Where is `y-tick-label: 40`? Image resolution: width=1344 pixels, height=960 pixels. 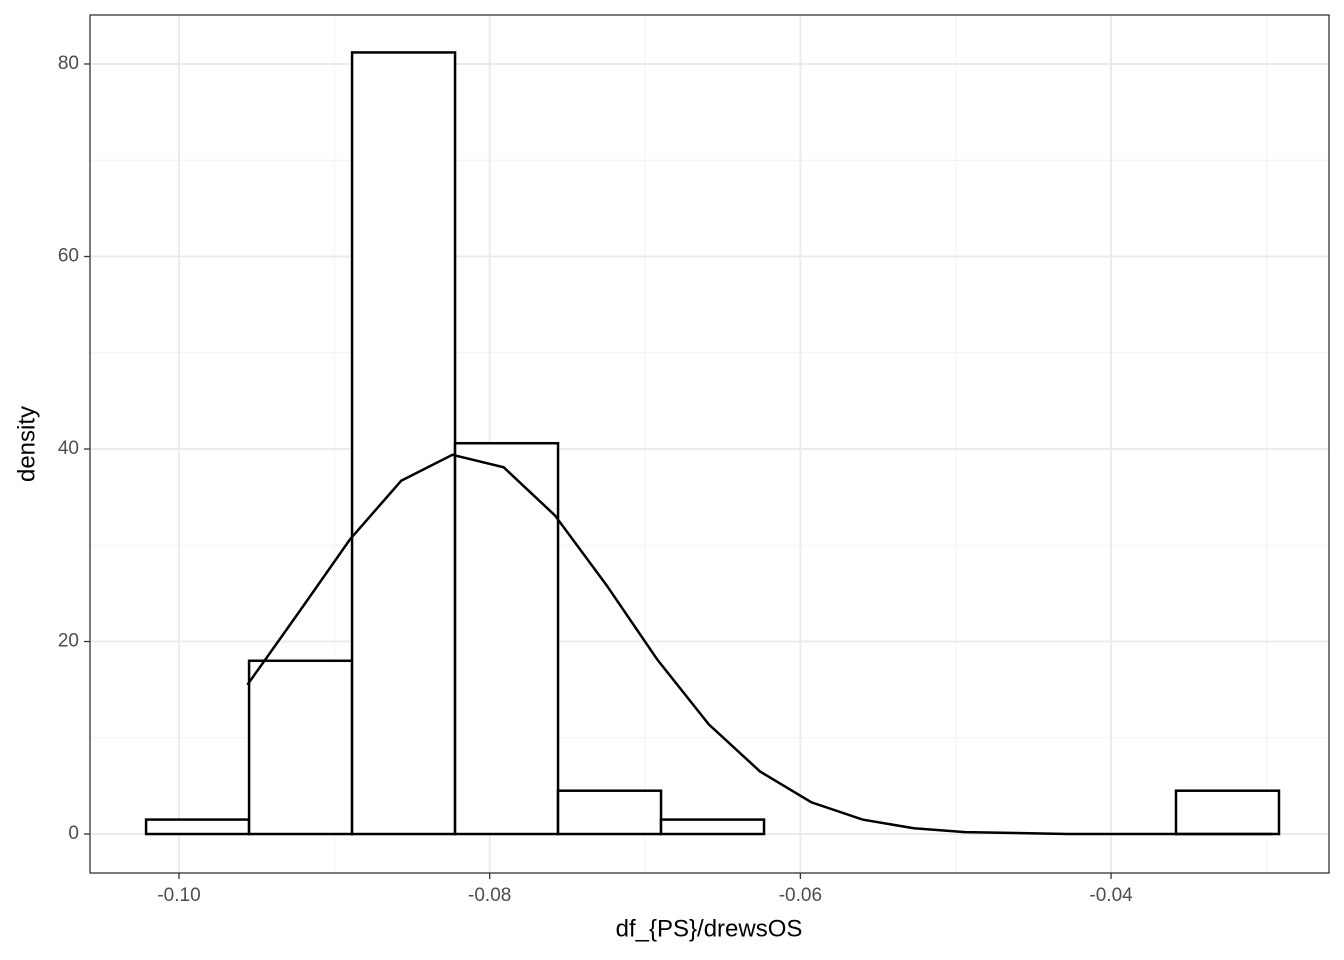 y-tick-label: 40 is located at coordinates (68, 448).